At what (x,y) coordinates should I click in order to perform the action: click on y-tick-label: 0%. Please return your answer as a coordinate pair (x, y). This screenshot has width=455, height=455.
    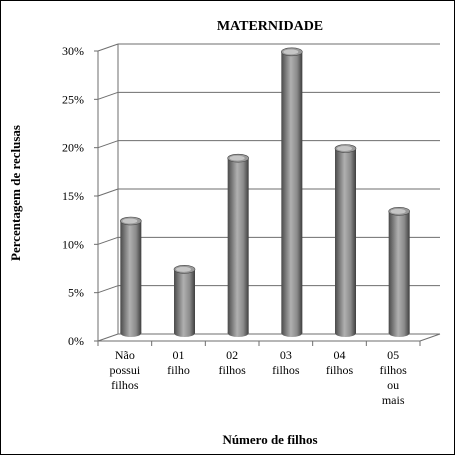
    Looking at the image, I should click on (76, 341).